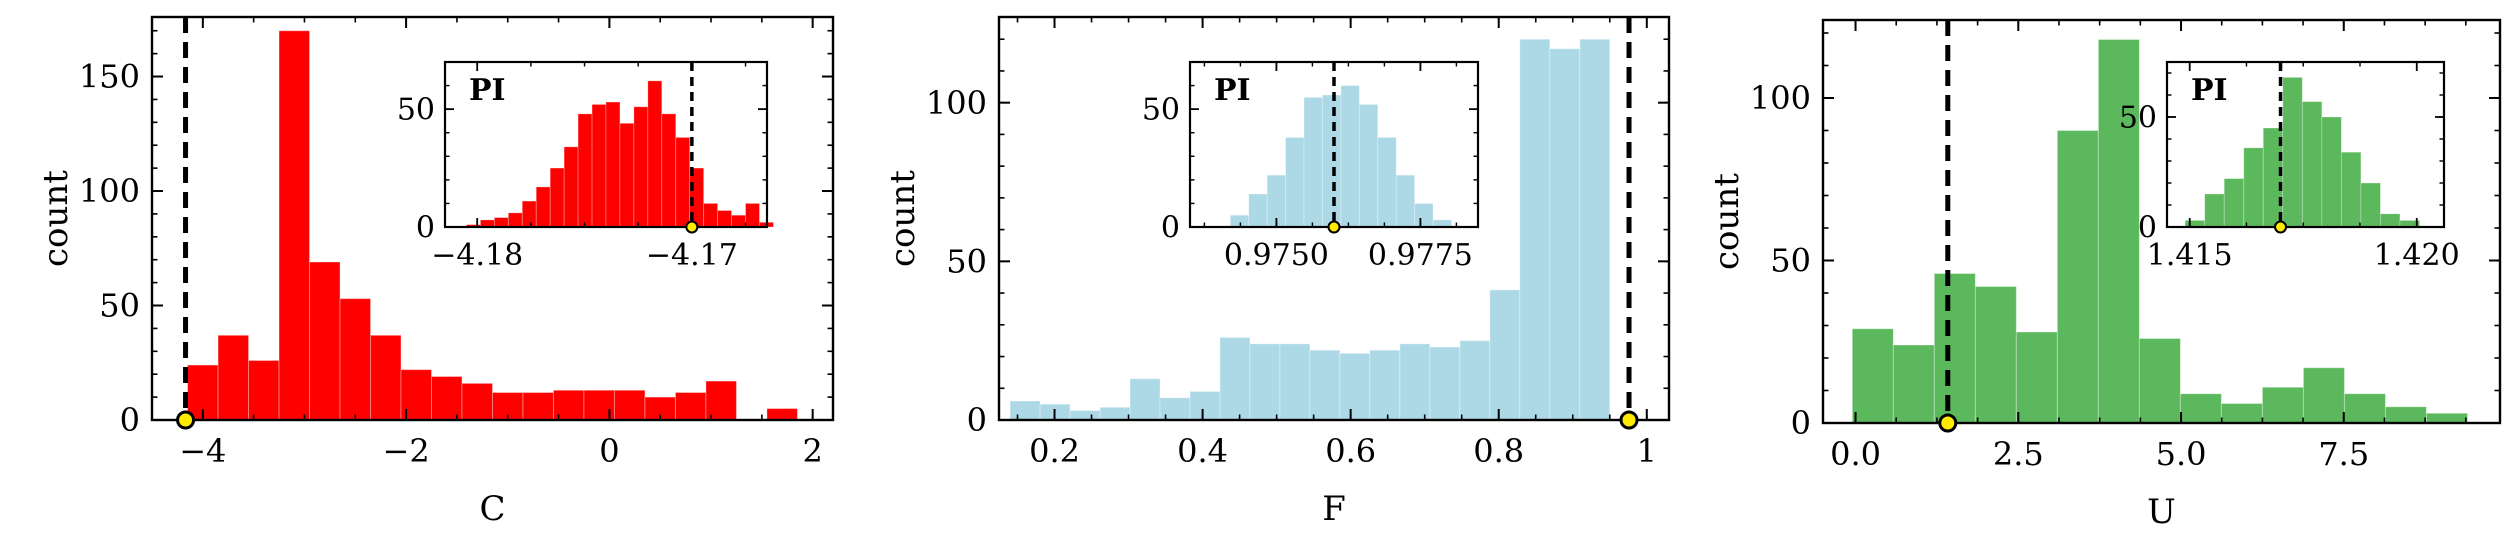  What do you see at coordinates (2161, 512) in the screenshot?
I see `x-axis-label: U` at bounding box center [2161, 512].